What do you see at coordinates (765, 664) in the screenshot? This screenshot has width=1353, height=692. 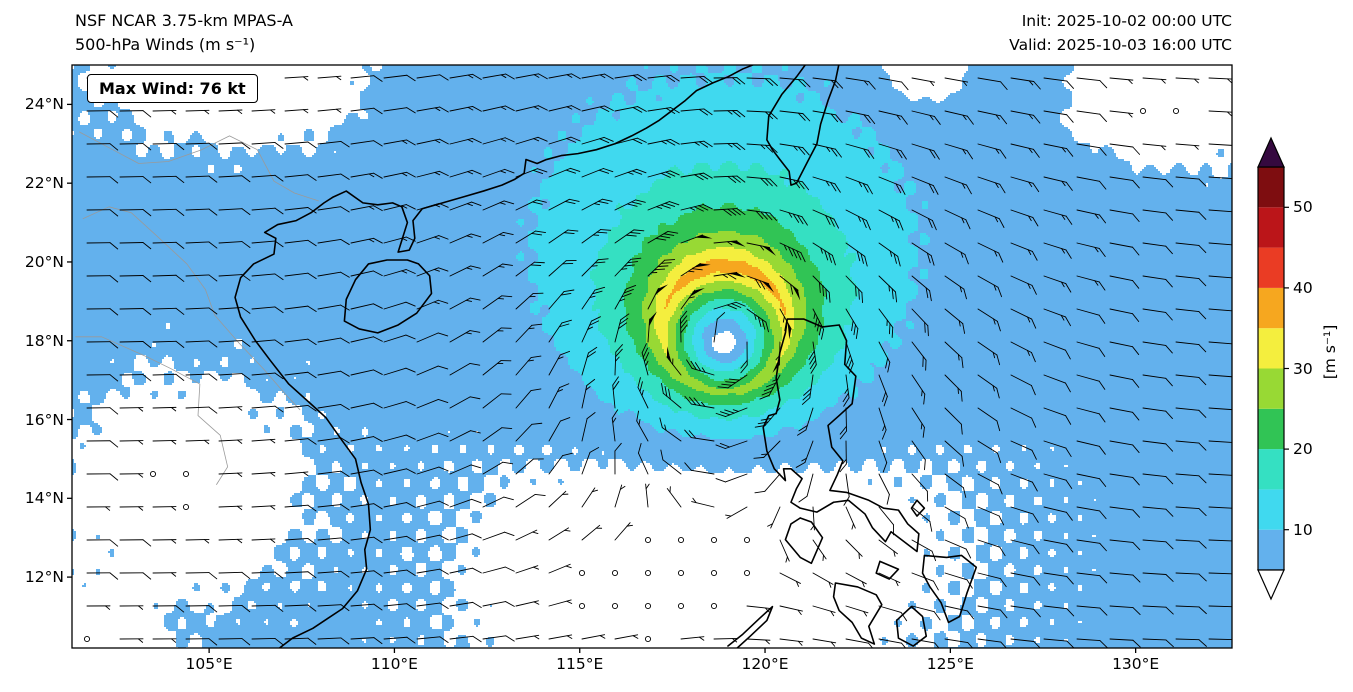 I see `x-tick-label: 120°E` at bounding box center [765, 664].